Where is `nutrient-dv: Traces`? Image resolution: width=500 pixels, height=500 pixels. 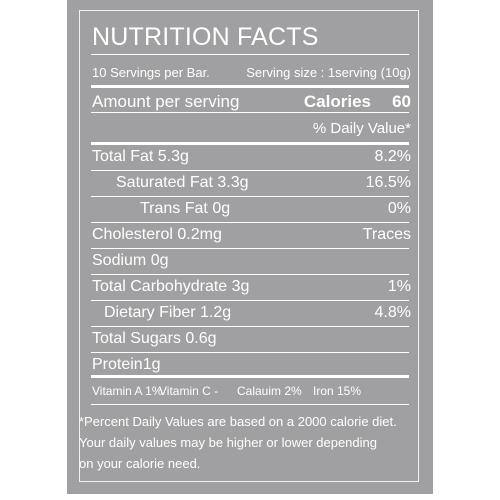
nutrient-dv: Traces is located at coordinates (386, 234).